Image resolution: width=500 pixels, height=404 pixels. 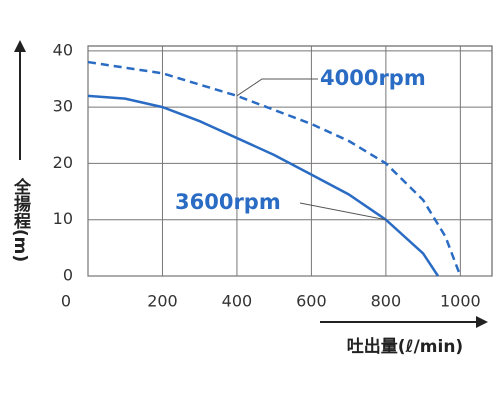 I want to click on y-tick-label: 10, so click(x=63, y=218).